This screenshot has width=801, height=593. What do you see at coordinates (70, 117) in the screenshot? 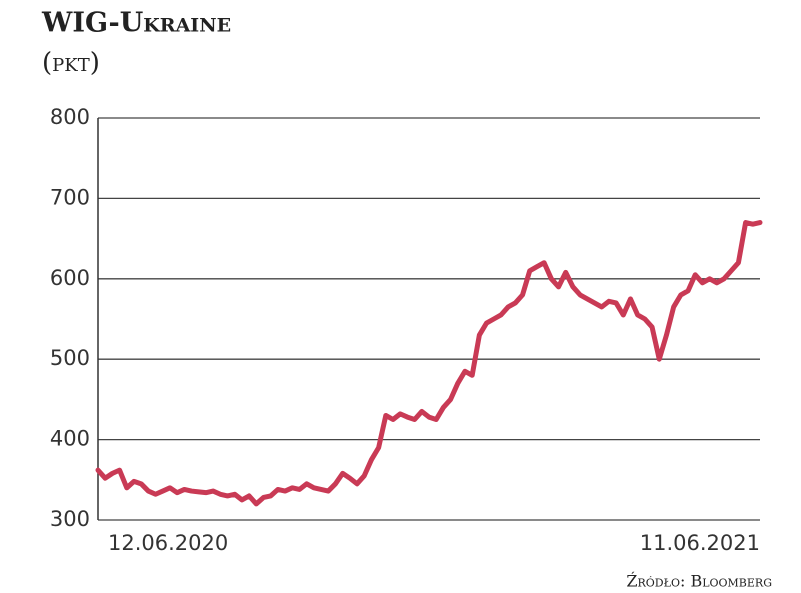
I see `y-tick-label: 800` at bounding box center [70, 117].